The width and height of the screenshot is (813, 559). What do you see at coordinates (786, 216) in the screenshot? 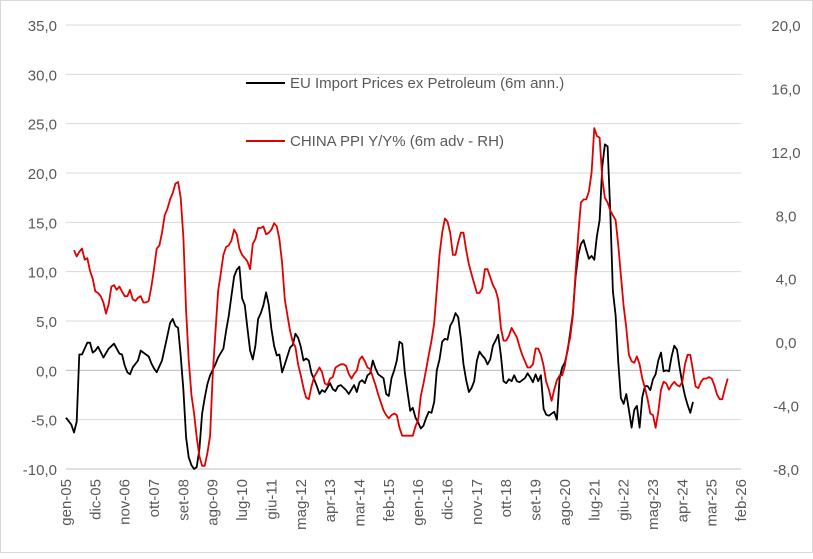
I see `right-tick-label: 8,0` at bounding box center [786, 216].